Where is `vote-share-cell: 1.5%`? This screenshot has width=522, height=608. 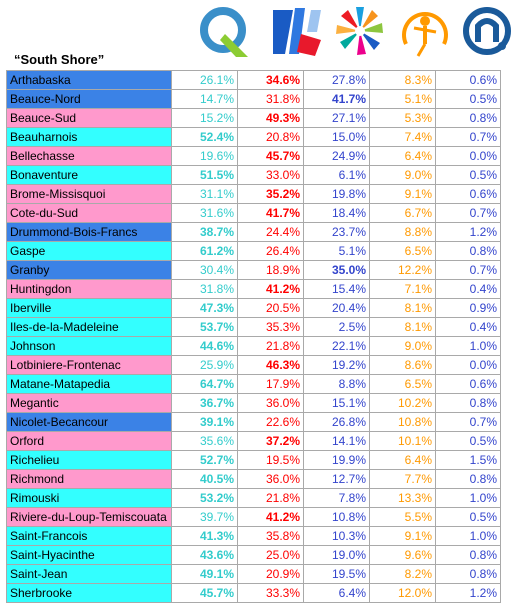
vote-share-cell: 1.5% is located at coordinates (468, 460).